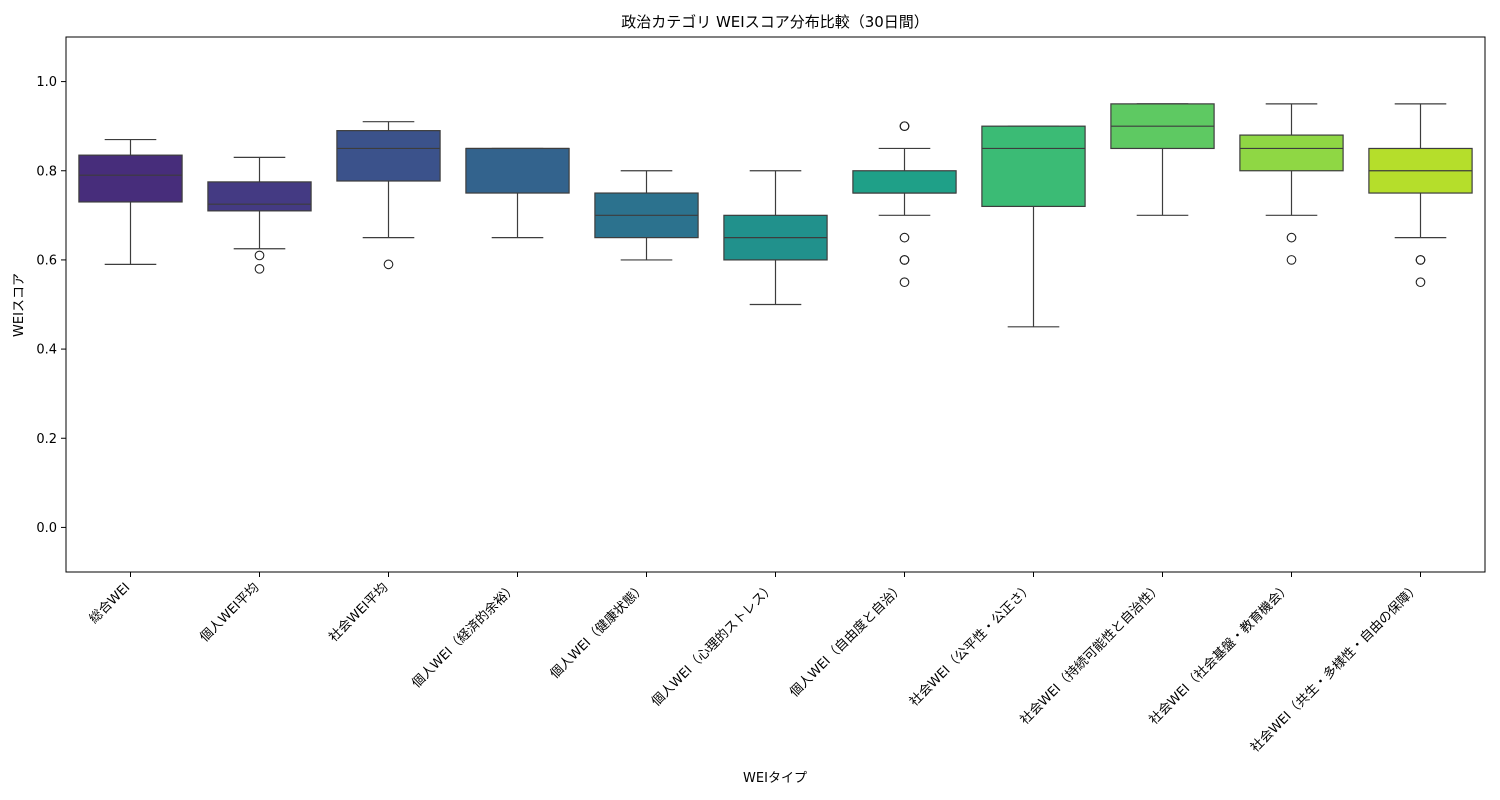  I want to click on y-tick-label: 0.0, so click(46, 528).